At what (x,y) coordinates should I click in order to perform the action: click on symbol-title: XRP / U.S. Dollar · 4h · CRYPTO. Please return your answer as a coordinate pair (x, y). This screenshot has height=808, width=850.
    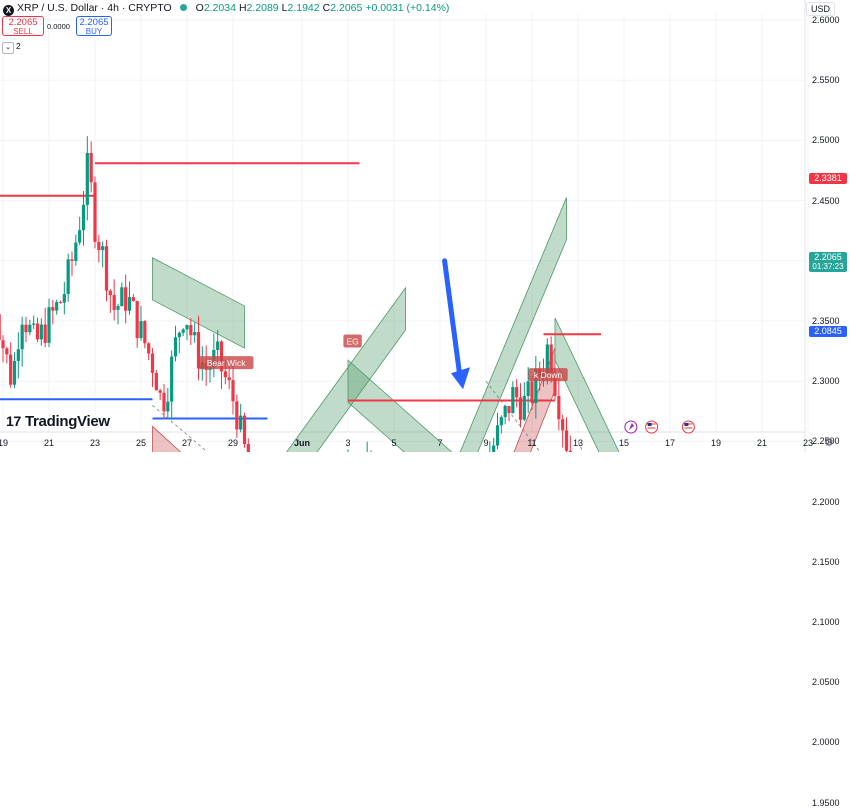
    Looking at the image, I should click on (94, 8).